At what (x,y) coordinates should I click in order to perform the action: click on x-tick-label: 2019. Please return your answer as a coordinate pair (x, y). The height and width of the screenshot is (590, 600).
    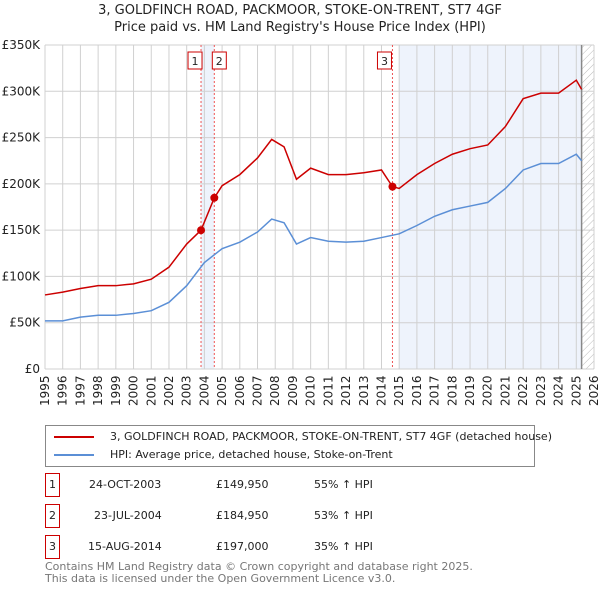
    Looking at the image, I should click on (470, 390).